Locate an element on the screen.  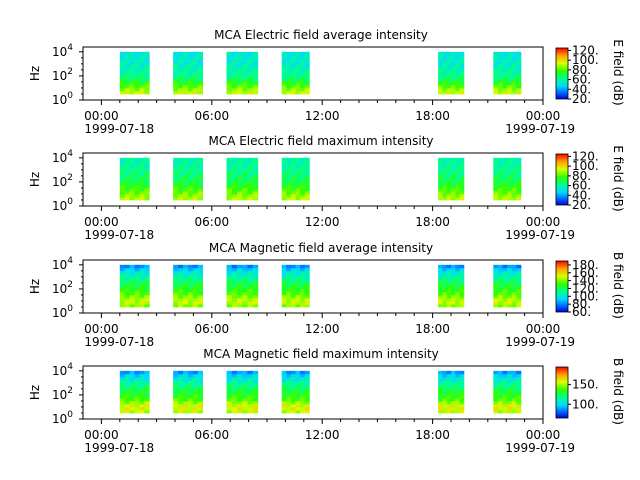
heatmap-segment is located at coordinates (242, 73).